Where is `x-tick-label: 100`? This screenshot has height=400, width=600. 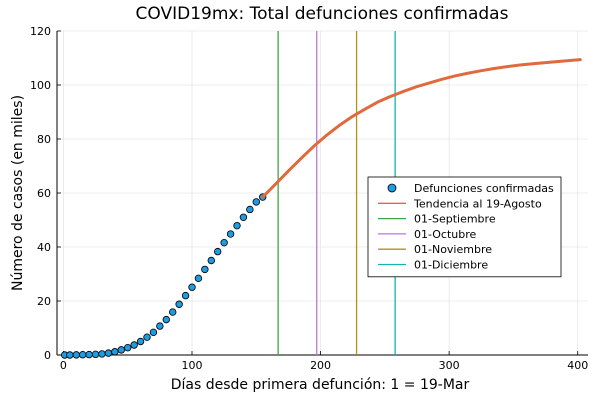 x-tick-label: 100 is located at coordinates (192, 365).